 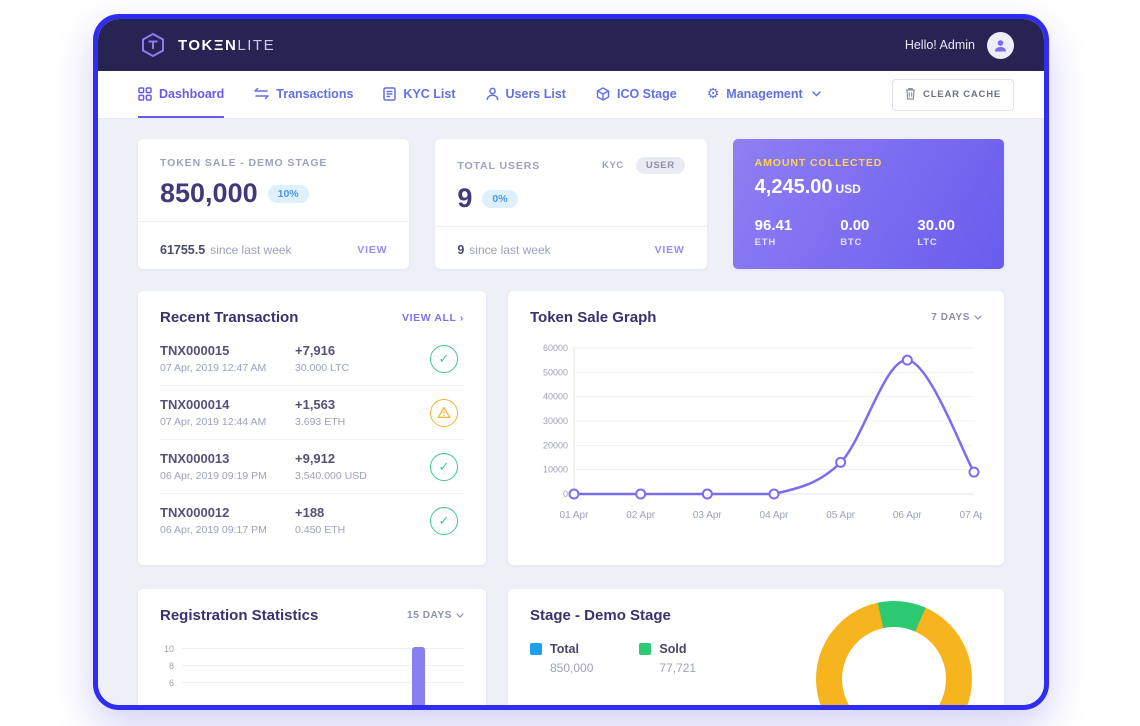 What do you see at coordinates (660, 165) in the screenshot?
I see `user-toggle-option: USER` at bounding box center [660, 165].